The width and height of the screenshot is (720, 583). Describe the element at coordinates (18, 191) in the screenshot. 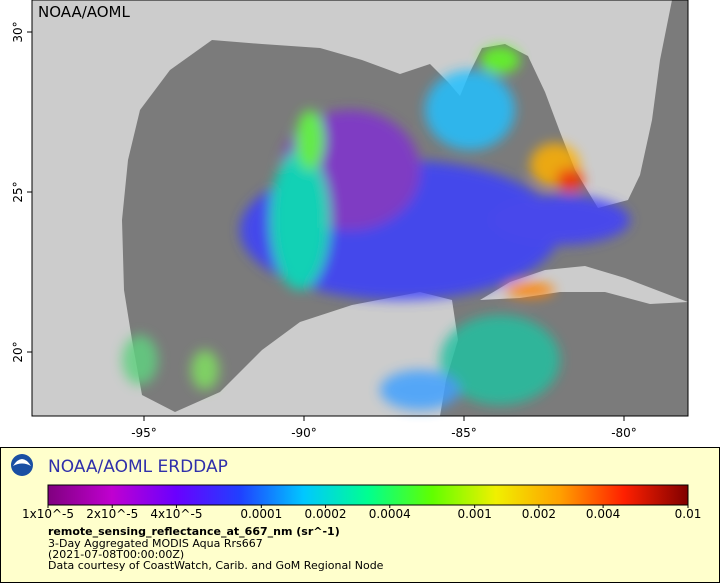

I see `y-tick-label: 25°` at that location.